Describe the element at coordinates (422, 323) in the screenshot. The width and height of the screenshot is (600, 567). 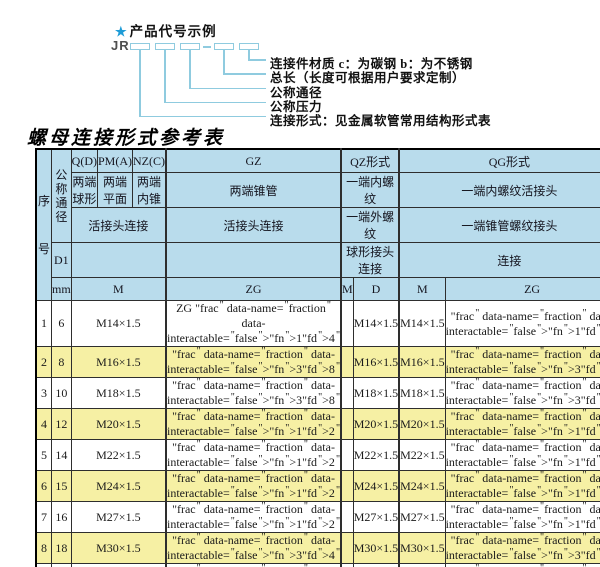
I see `cell-qg-m: M14×1.5` at that location.